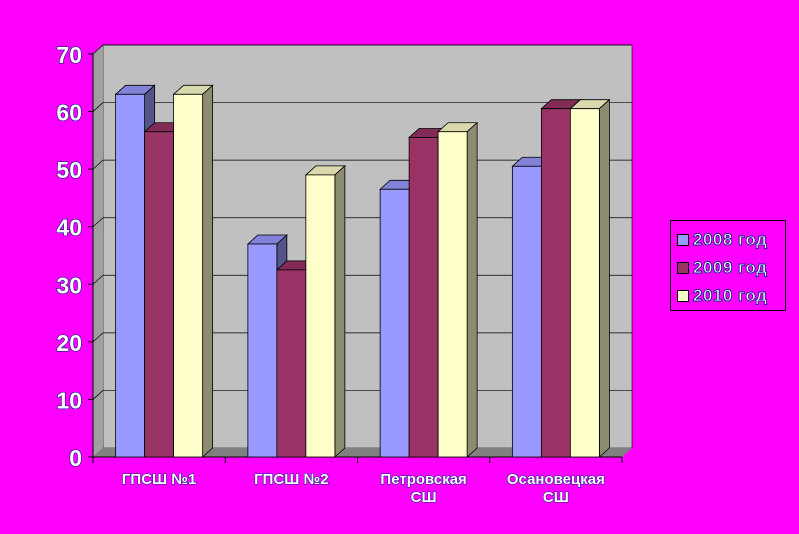 The height and width of the screenshot is (534, 799). I want to click on y-tick-label: 70, so click(69, 55).